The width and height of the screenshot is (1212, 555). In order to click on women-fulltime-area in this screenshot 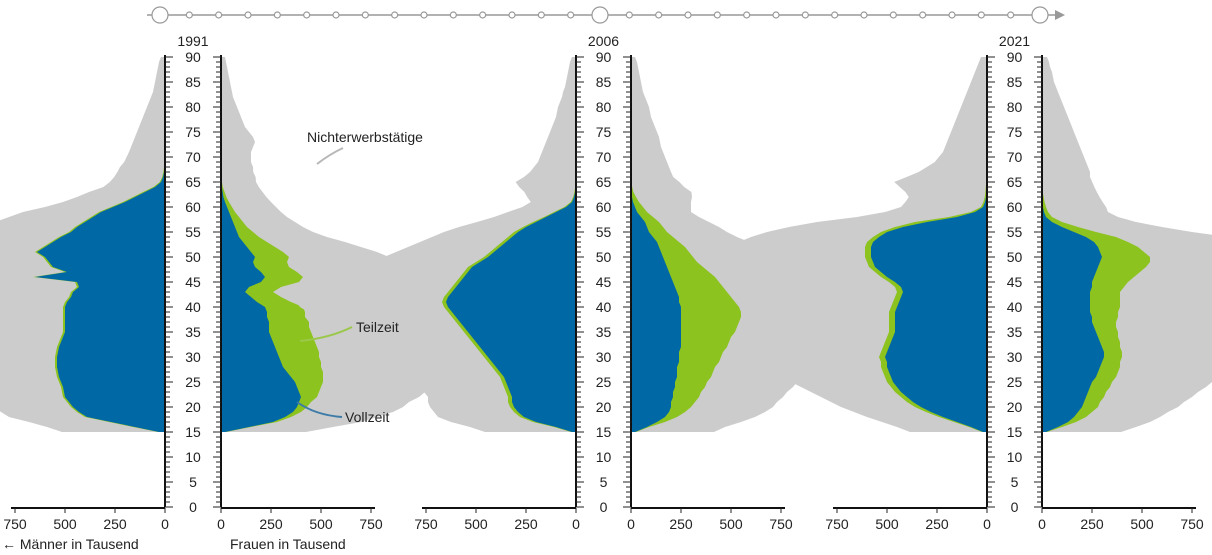, I will do `click(261, 244)`.